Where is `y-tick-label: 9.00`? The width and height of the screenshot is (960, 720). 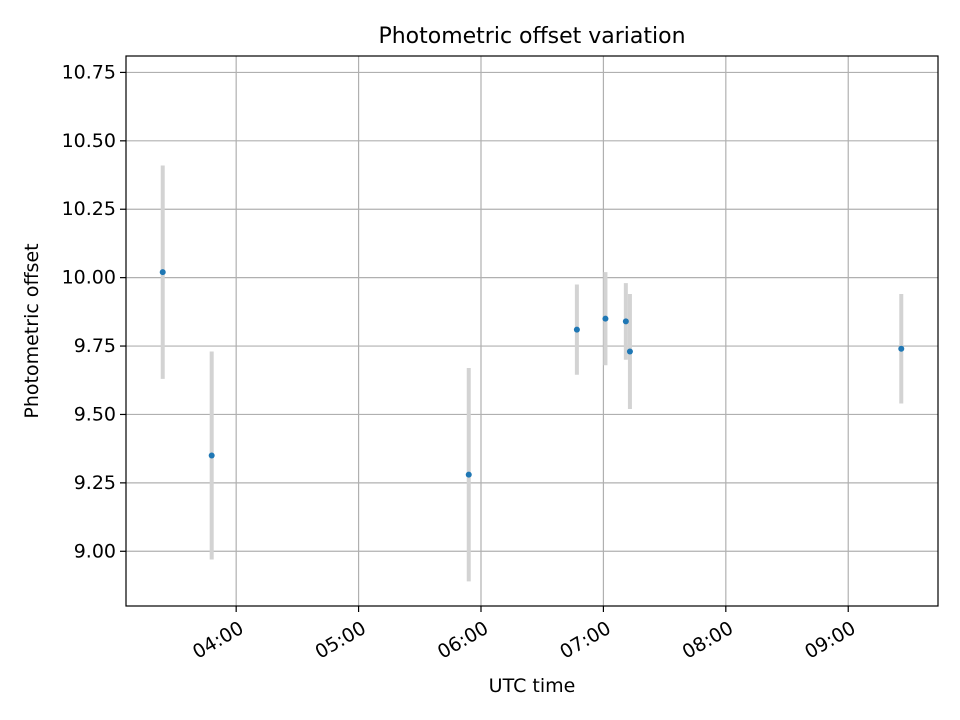 y-tick-label: 9.00 is located at coordinates (95, 551).